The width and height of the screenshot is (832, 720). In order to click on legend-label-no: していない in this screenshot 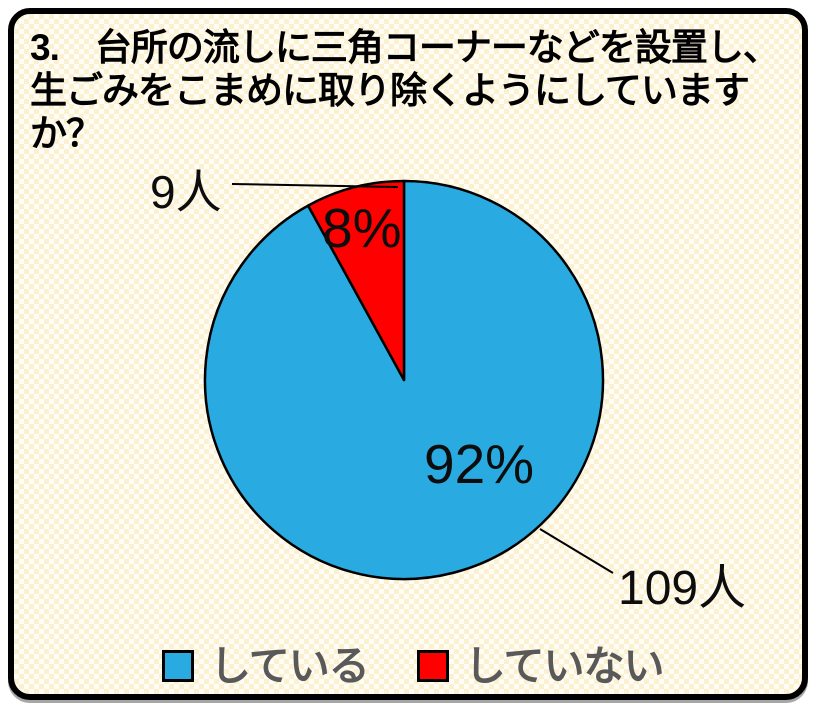, I will do `click(564, 665)`.